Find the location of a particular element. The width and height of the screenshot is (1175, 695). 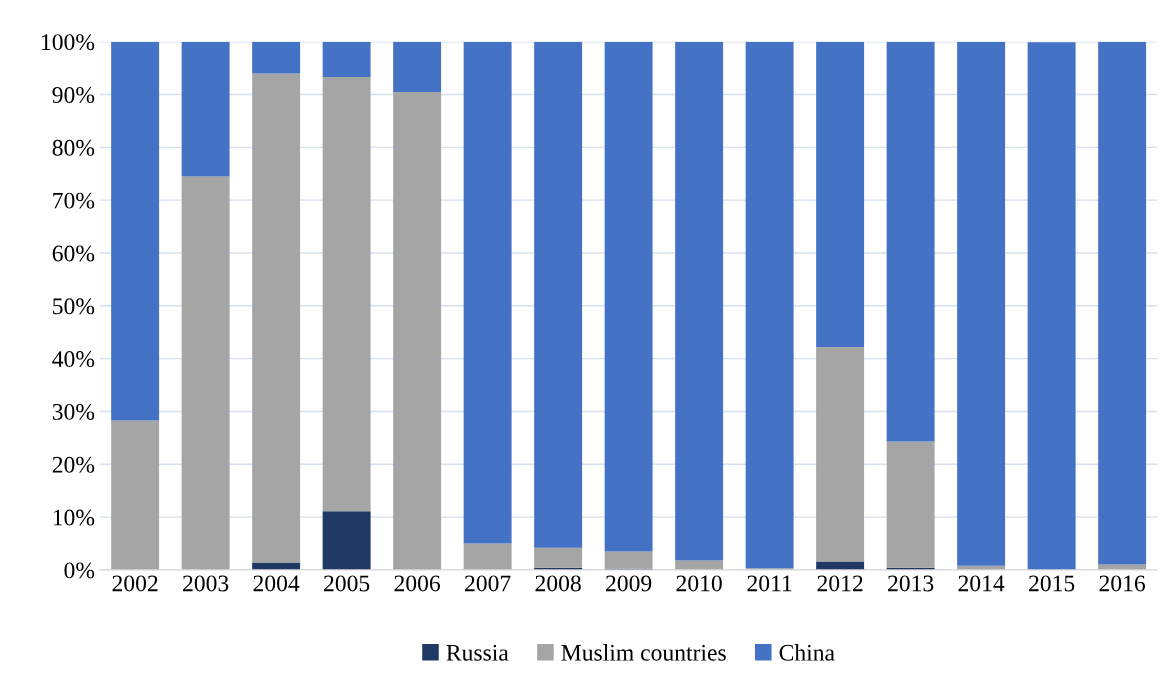

x-tick-label: 2007 is located at coordinates (488, 583).